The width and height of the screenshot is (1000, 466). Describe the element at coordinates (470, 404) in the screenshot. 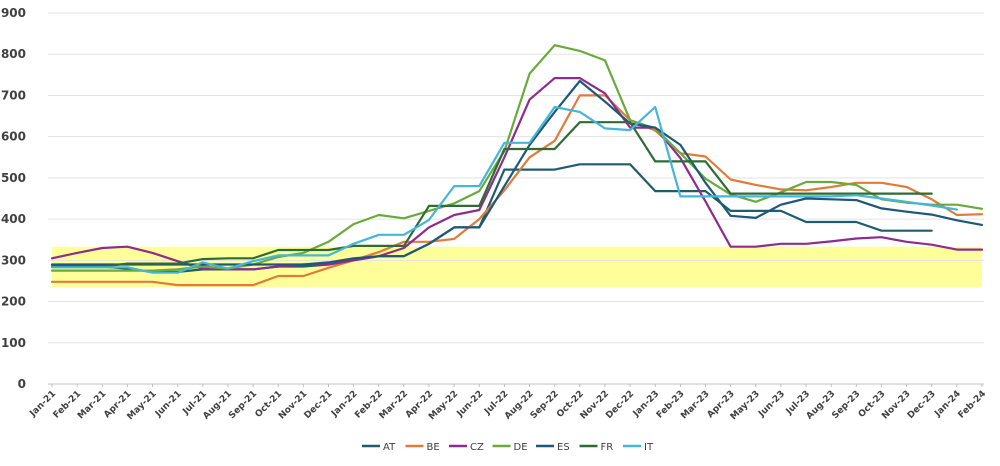

I see `x-tick-label: Jun-22` at that location.